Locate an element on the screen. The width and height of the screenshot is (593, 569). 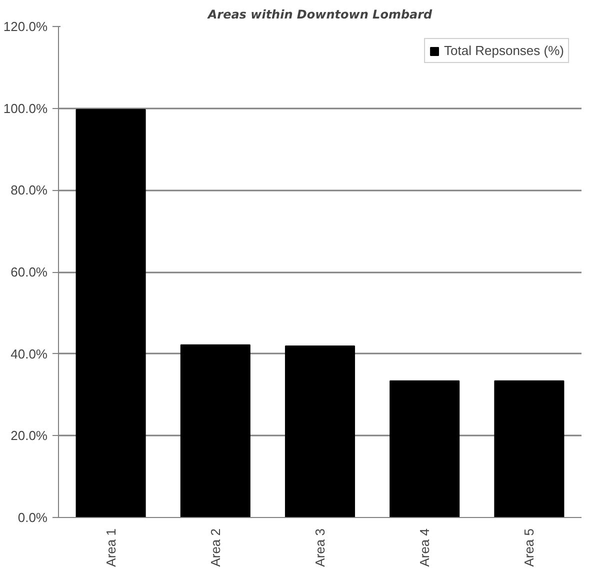
x-tick-label: Area 3 is located at coordinates (320, 547).